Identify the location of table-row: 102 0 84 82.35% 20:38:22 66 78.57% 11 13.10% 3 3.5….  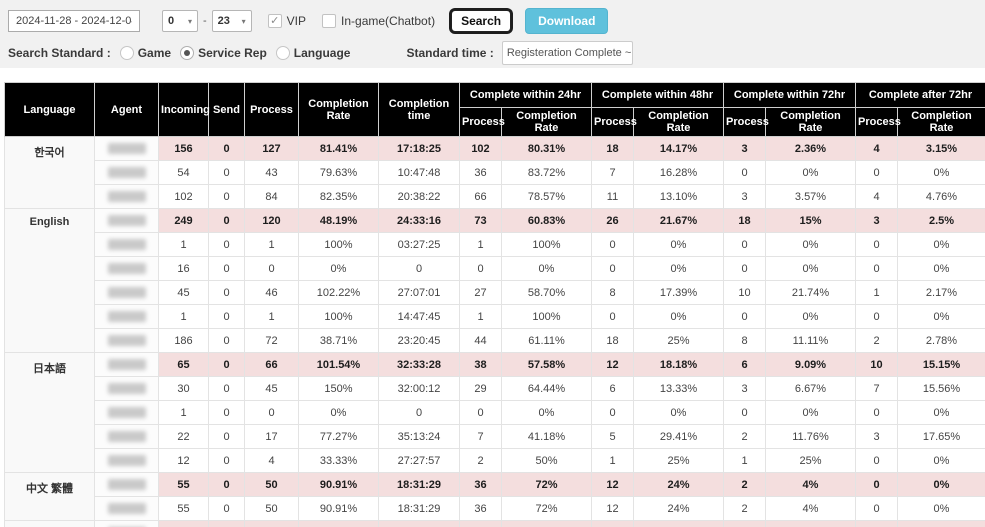
(495, 196).